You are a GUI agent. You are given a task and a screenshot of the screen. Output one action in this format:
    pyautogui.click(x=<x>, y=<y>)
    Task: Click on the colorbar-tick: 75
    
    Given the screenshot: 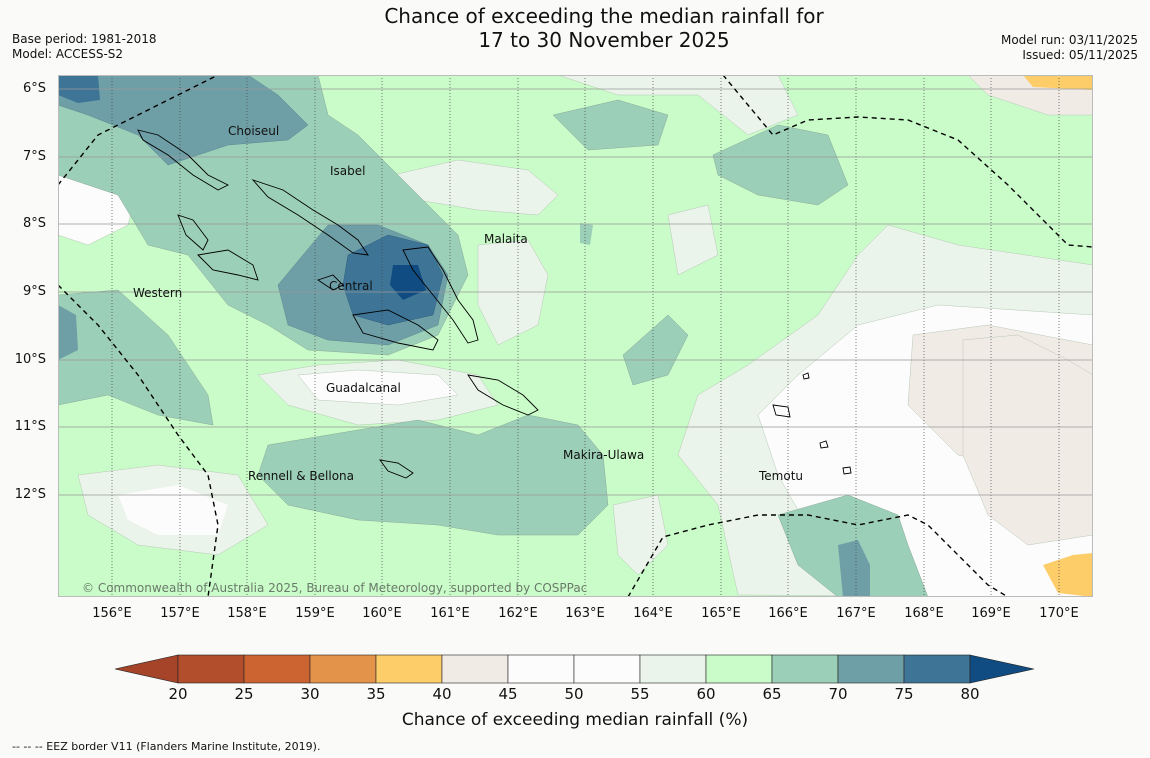 What is the action you would take?
    pyautogui.click(x=904, y=694)
    